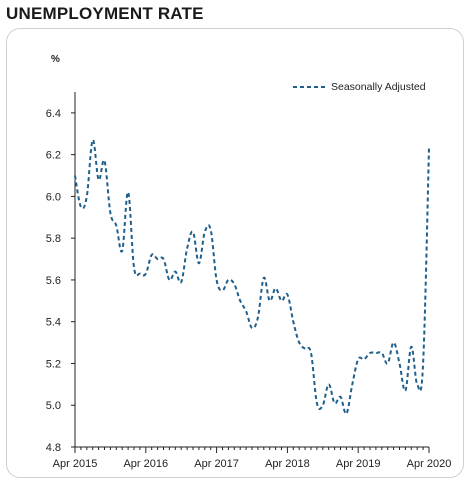 This screenshot has height=492, width=468. Describe the element at coordinates (53, 156) in the screenshot. I see `y-tick-label: 6.2` at that location.